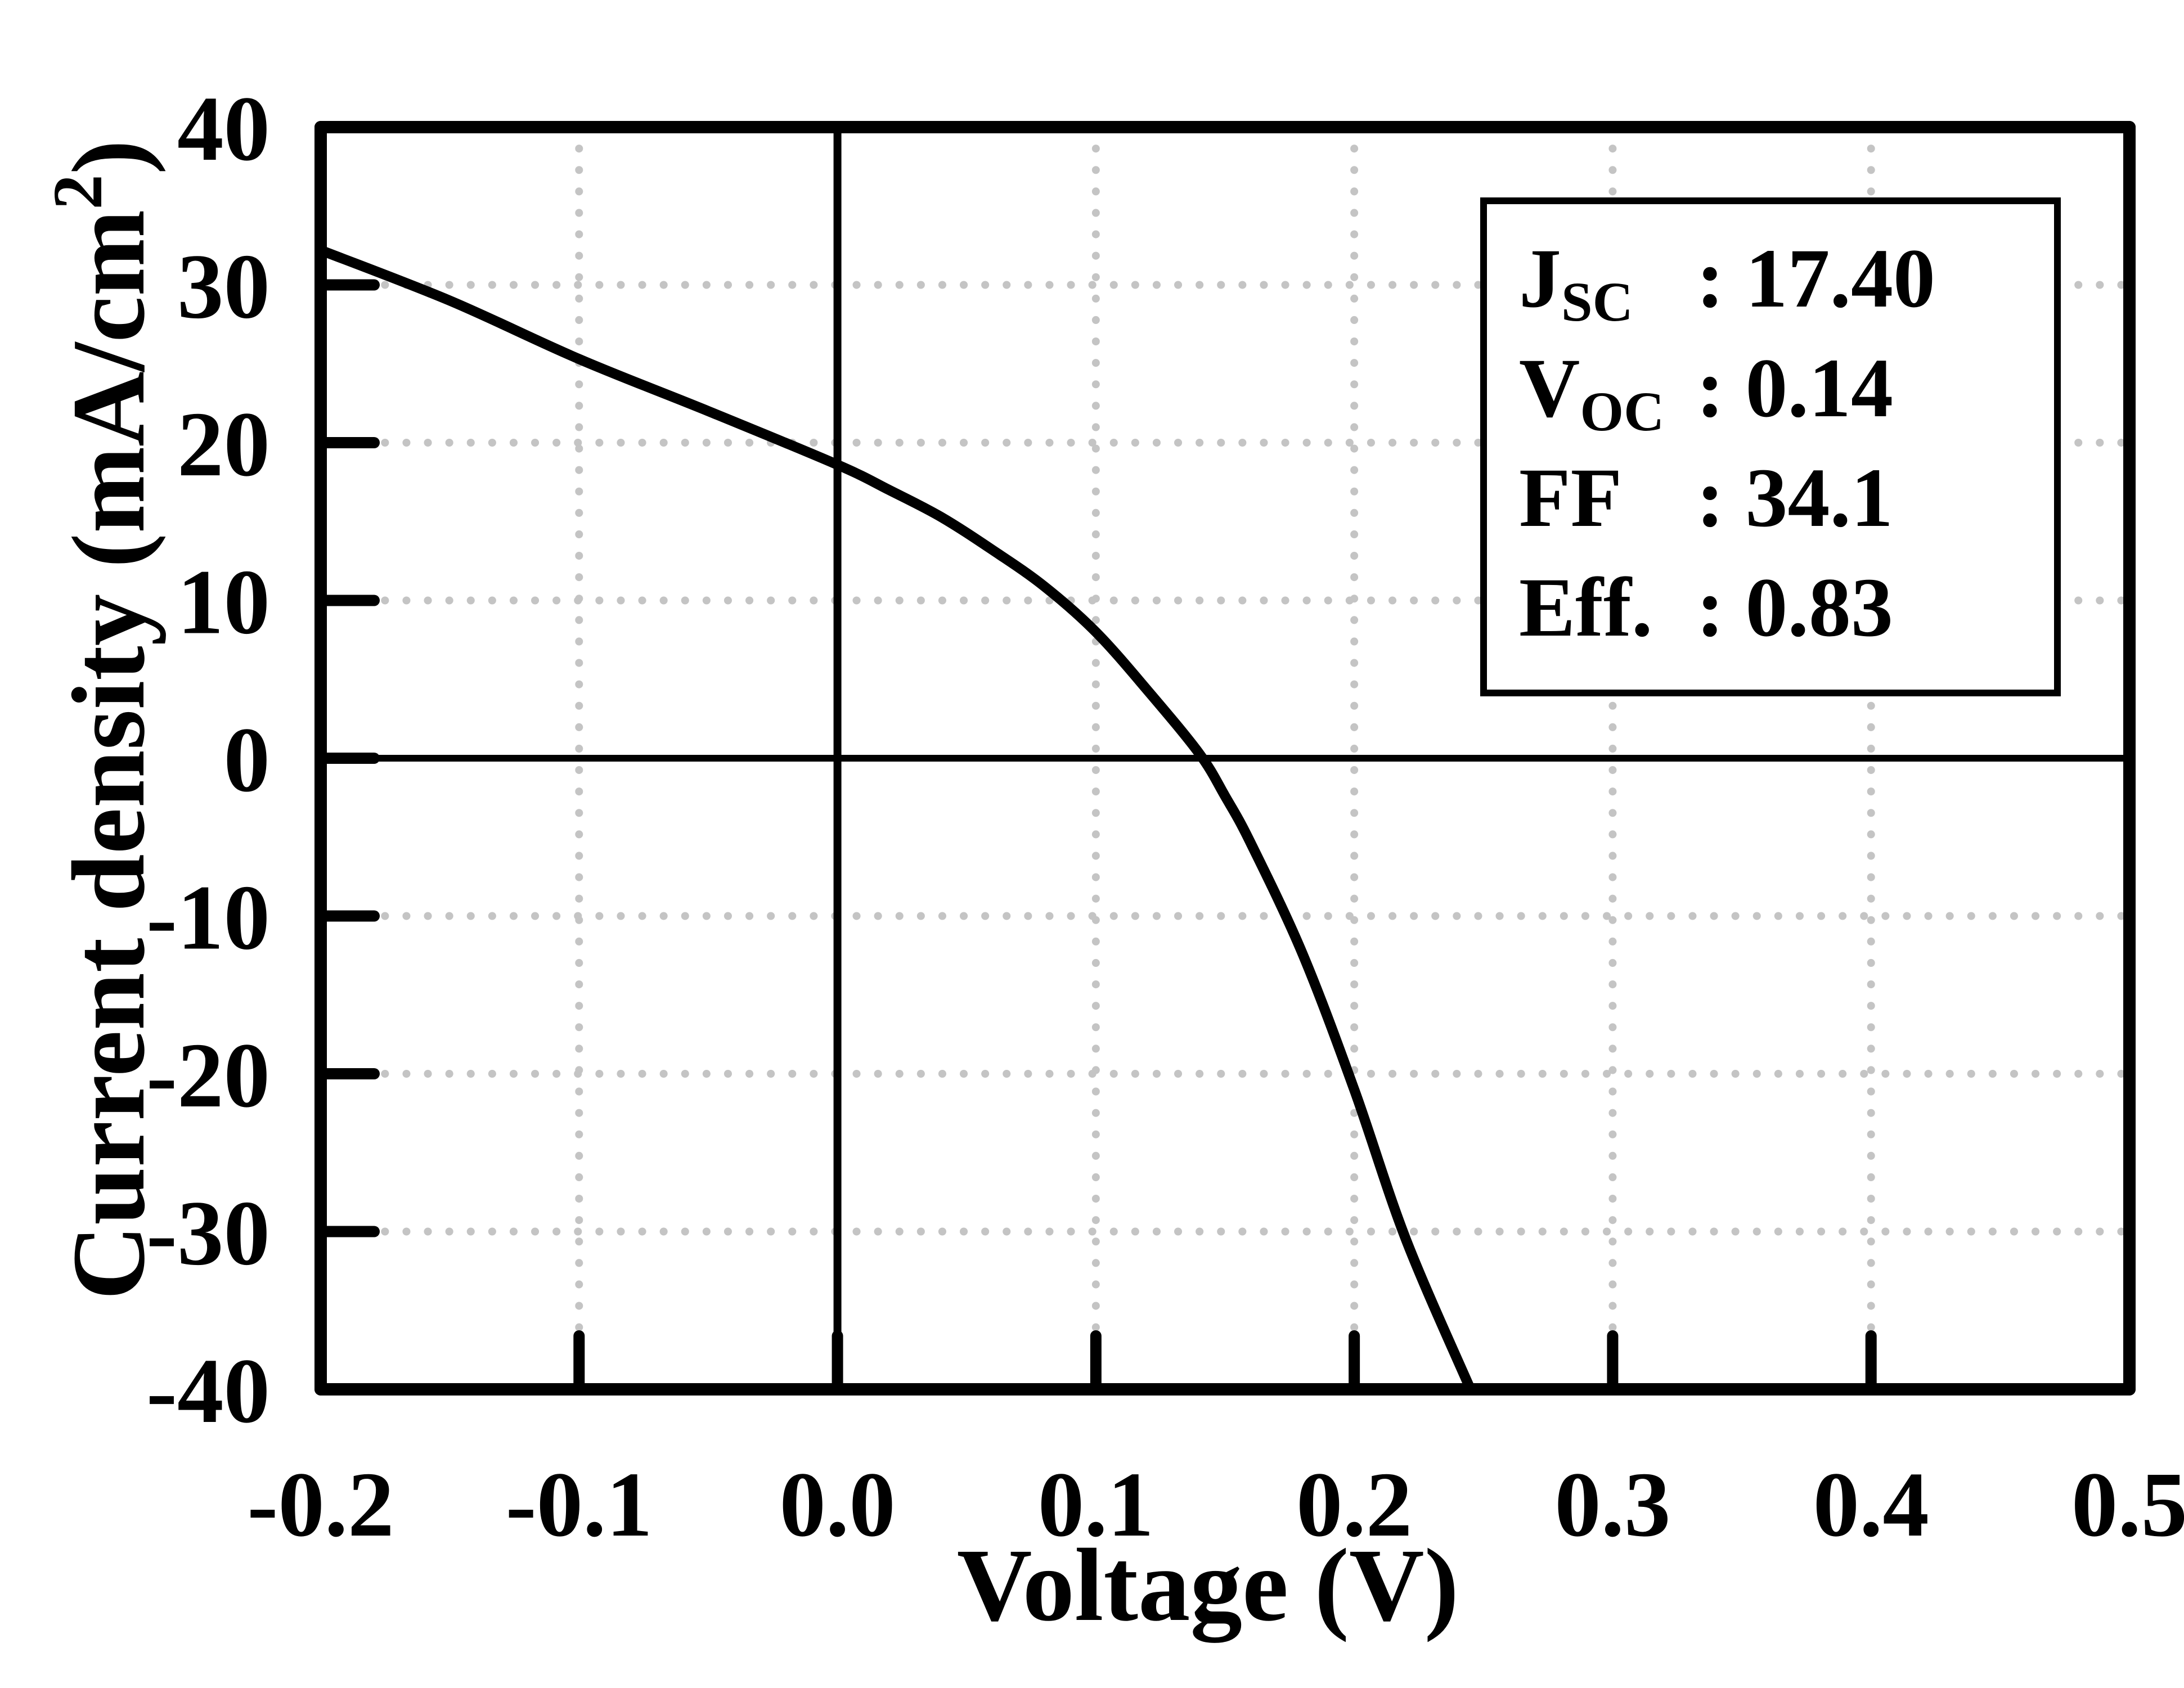 The width and height of the screenshot is (2184, 1688). Describe the element at coordinates (78, 192) in the screenshot. I see `y-axis-label-sup: 2` at that location.